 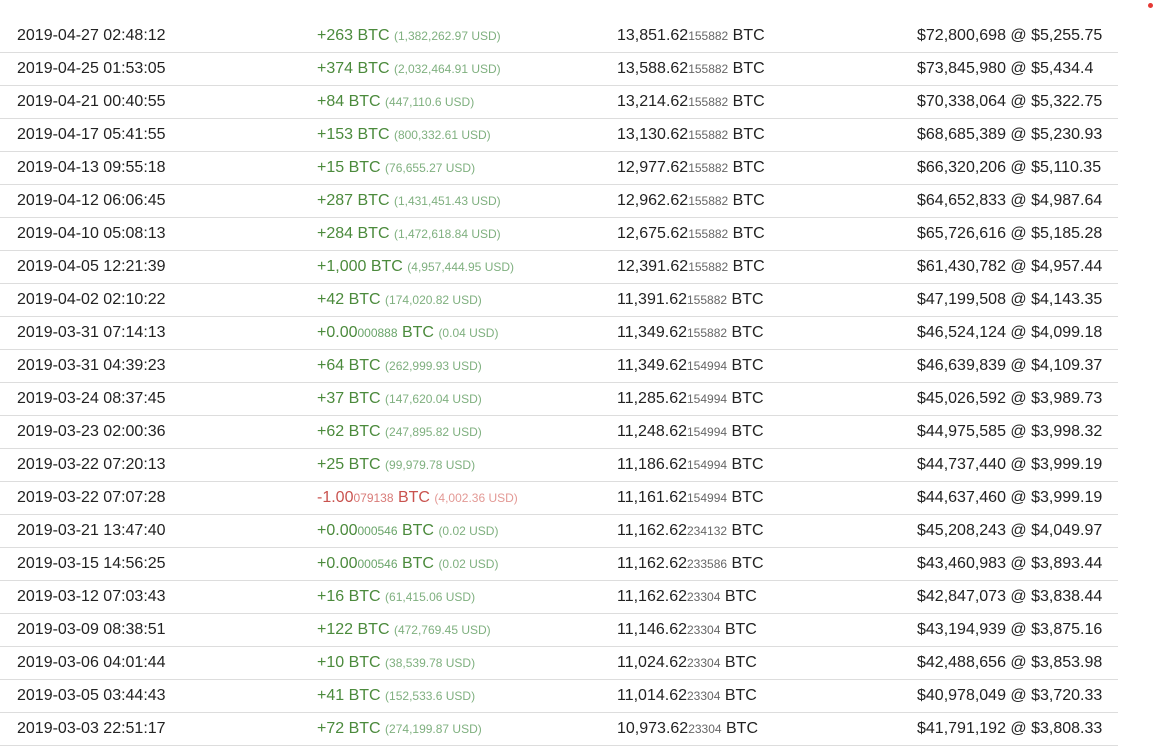 I want to click on balance-small: 233586, so click(x=707, y=564).